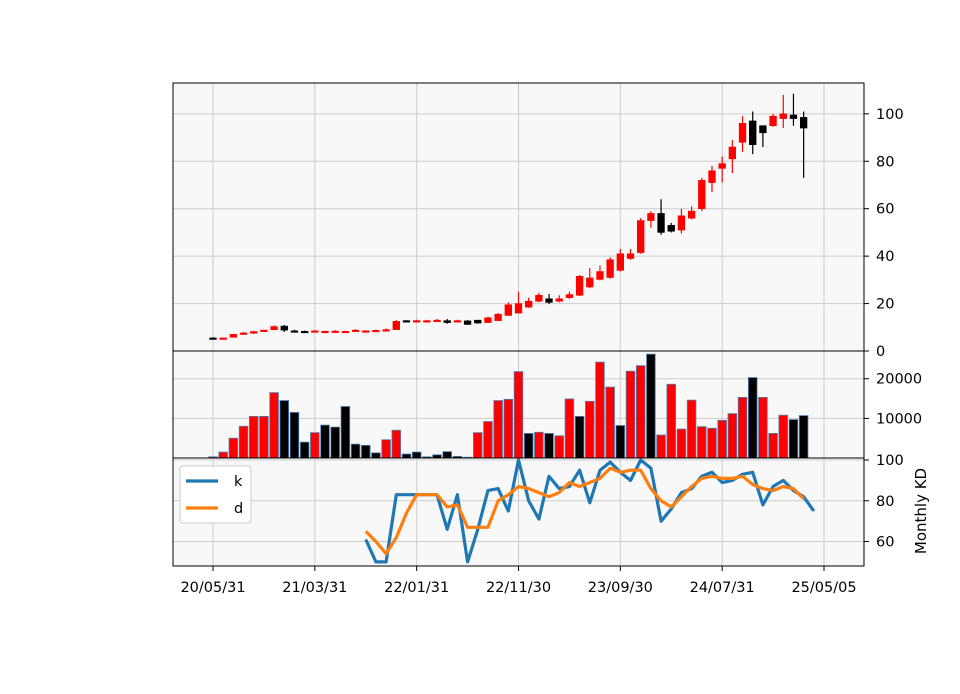 This screenshot has width=960, height=694. What do you see at coordinates (885, 543) in the screenshot?
I see `kd-y-tick-label: 60` at bounding box center [885, 543].